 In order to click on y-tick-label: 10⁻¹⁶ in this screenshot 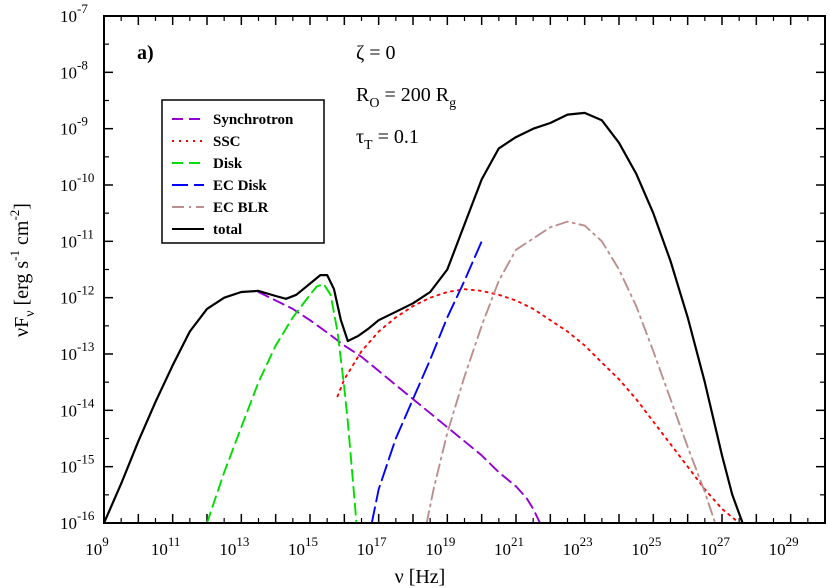, I will do `click(77, 520)`.